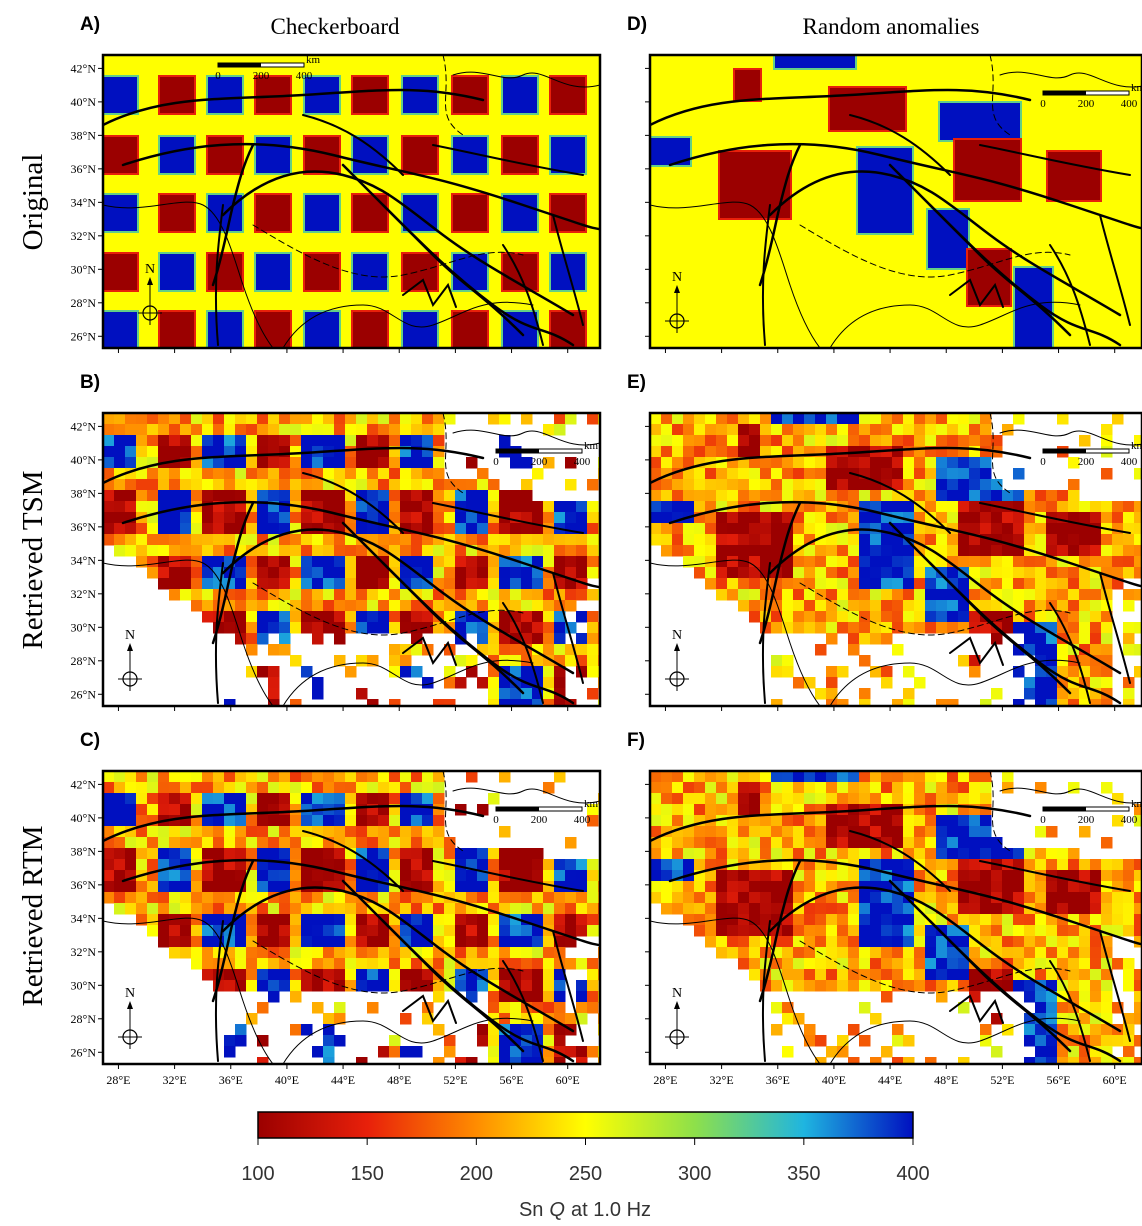 This screenshot has height=1226, width=1142. Describe the element at coordinates (637, 24) in the screenshot. I see `panel-label: D)` at that location.